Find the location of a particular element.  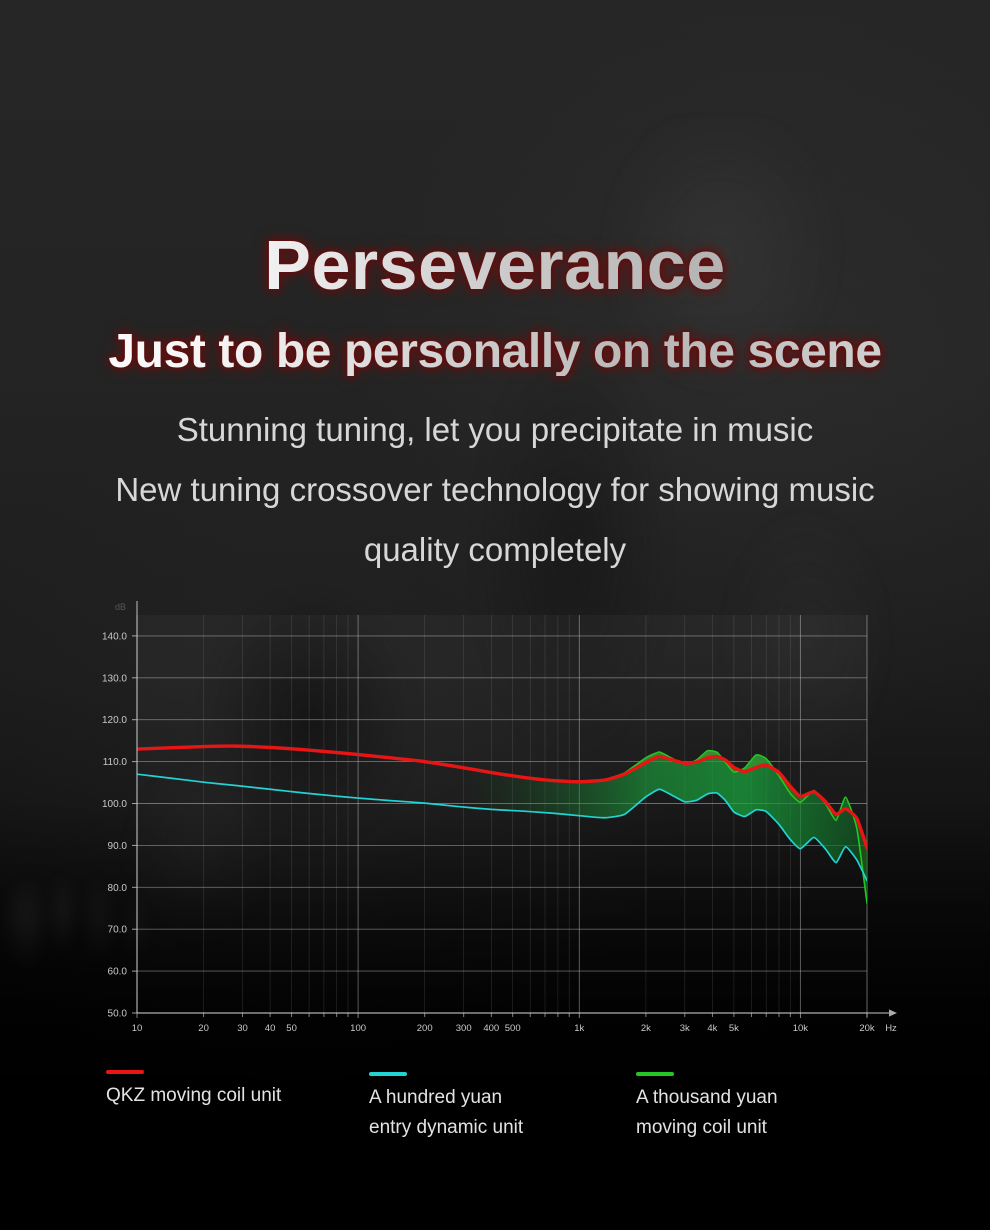

svg-text: 10k is located at coordinates (801, 1028).